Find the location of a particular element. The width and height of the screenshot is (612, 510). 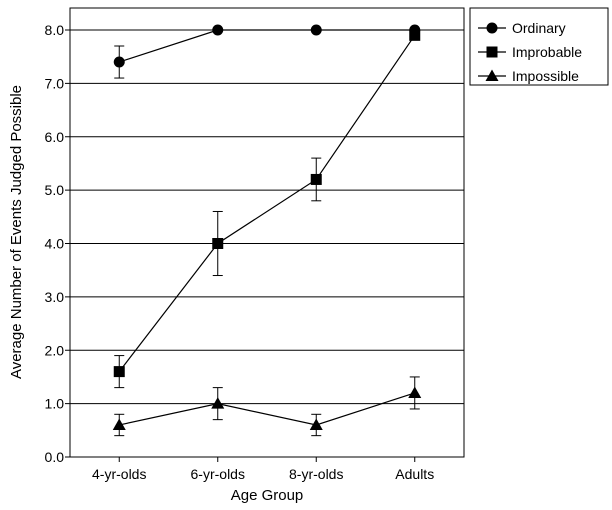

y-tick-label: 5.0 is located at coordinates (55, 190).